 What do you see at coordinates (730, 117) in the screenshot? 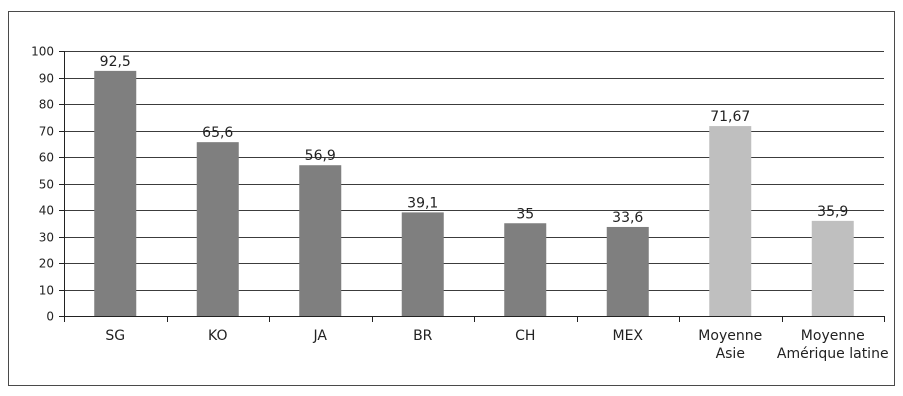
I see `data-label: 71,67` at bounding box center [730, 117].